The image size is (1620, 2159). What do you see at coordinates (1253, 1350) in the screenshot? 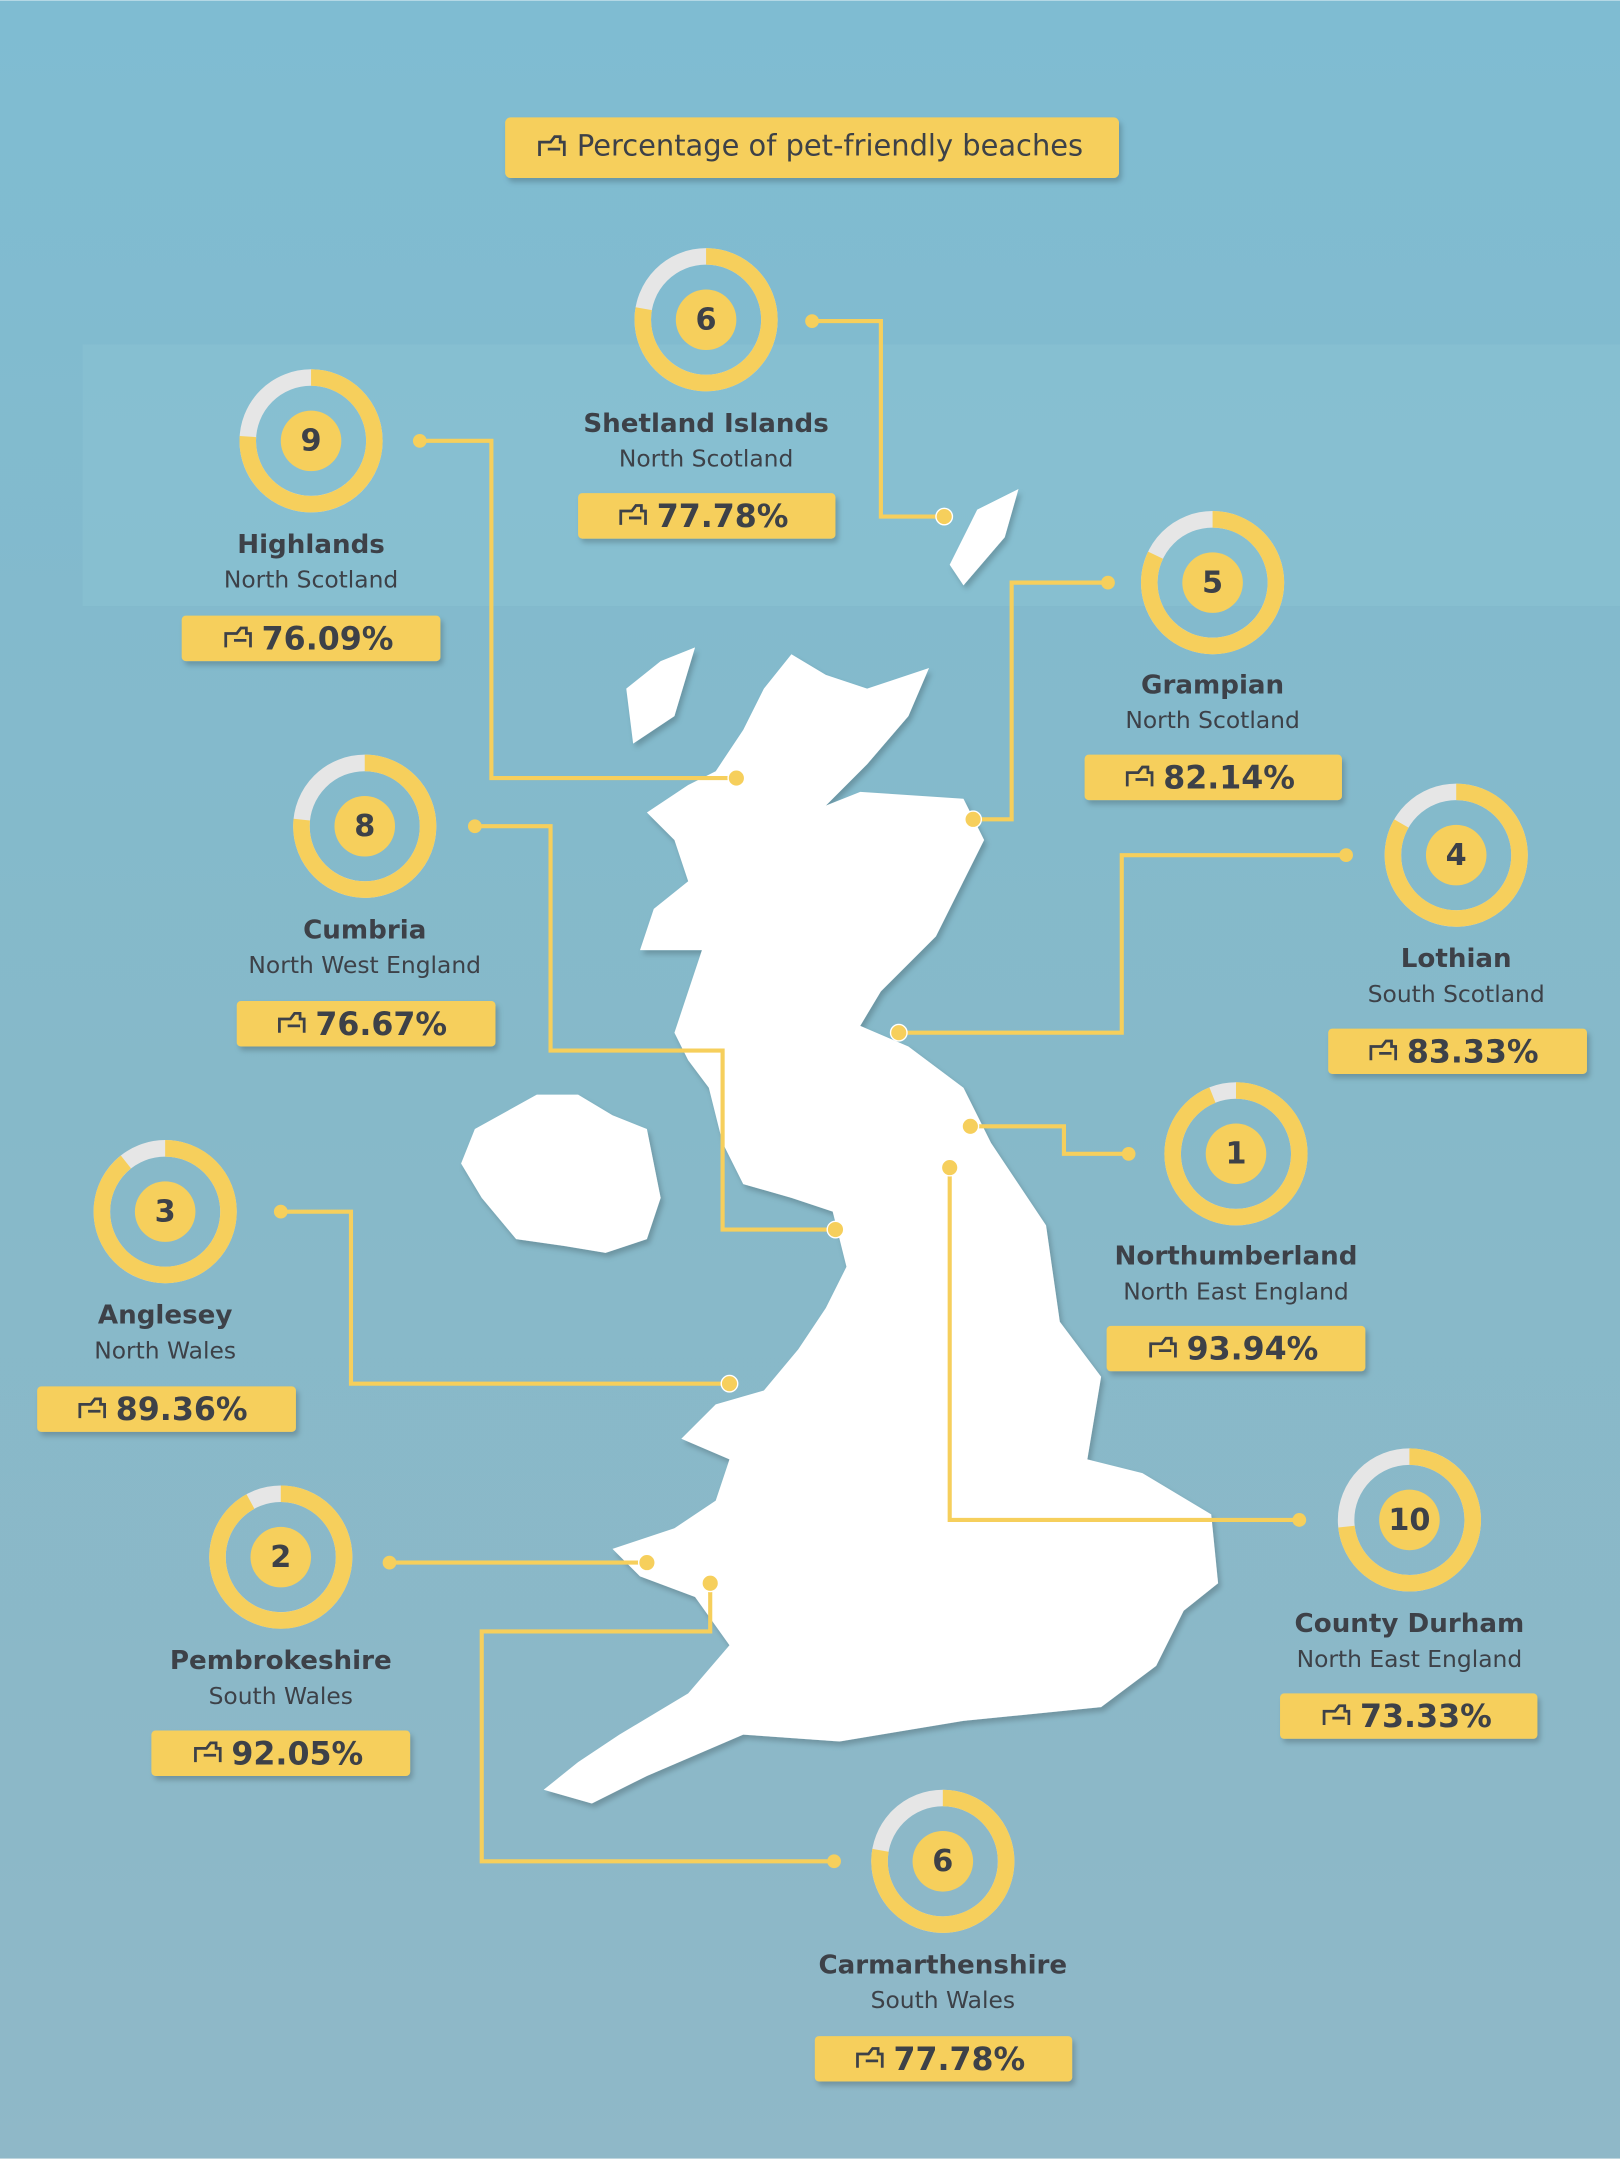
I see `percent-label: 93.94%` at bounding box center [1253, 1350].